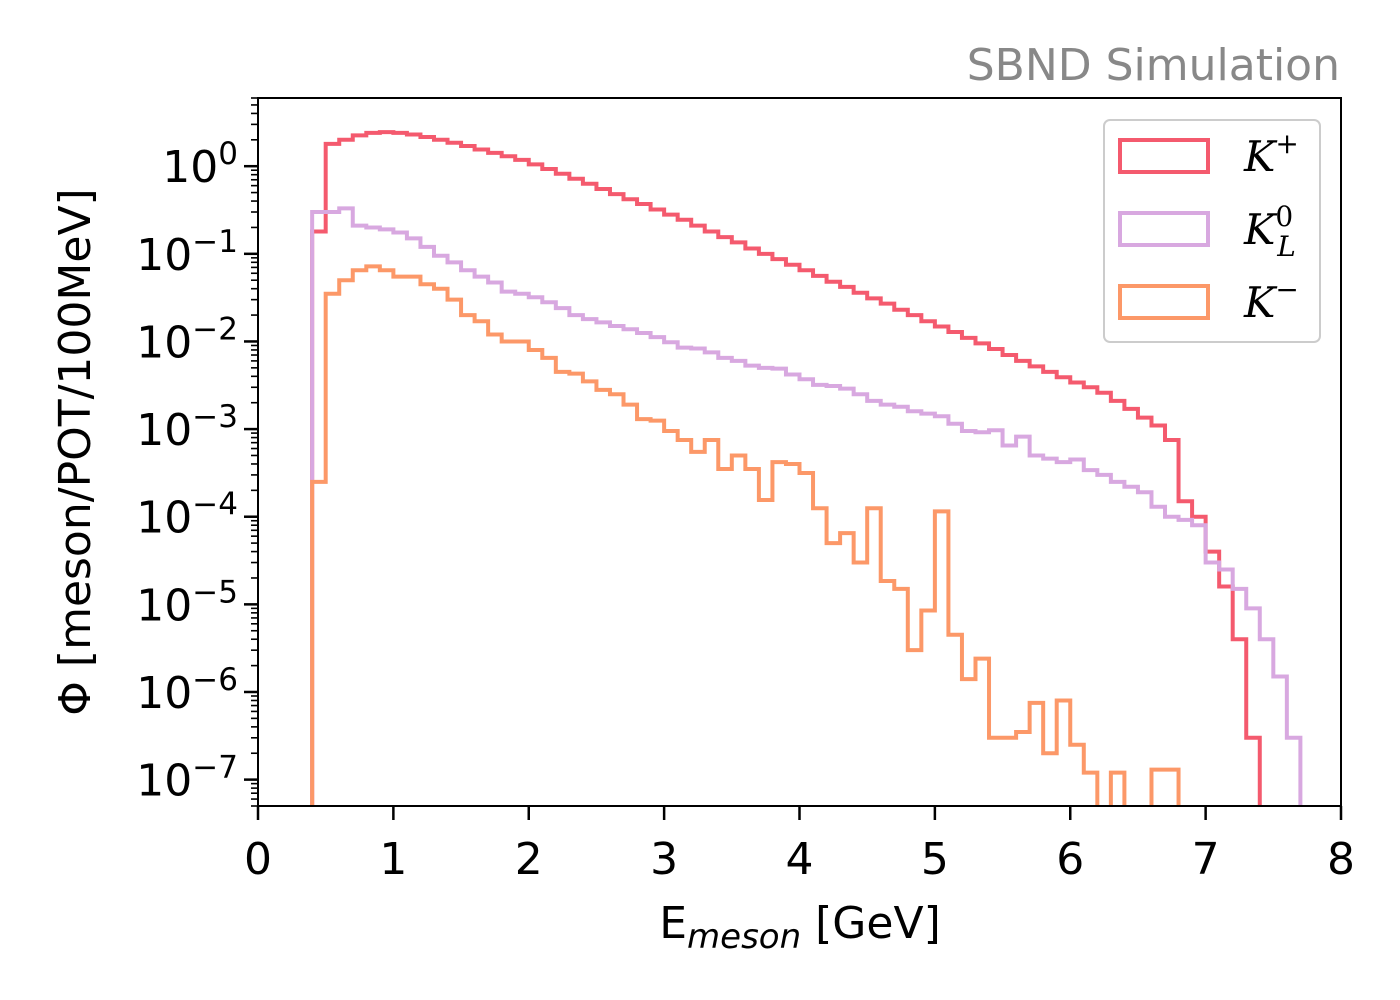 The width and height of the screenshot is (1400, 1000). I want to click on y-tick-label: 10⁻², so click(187, 339).